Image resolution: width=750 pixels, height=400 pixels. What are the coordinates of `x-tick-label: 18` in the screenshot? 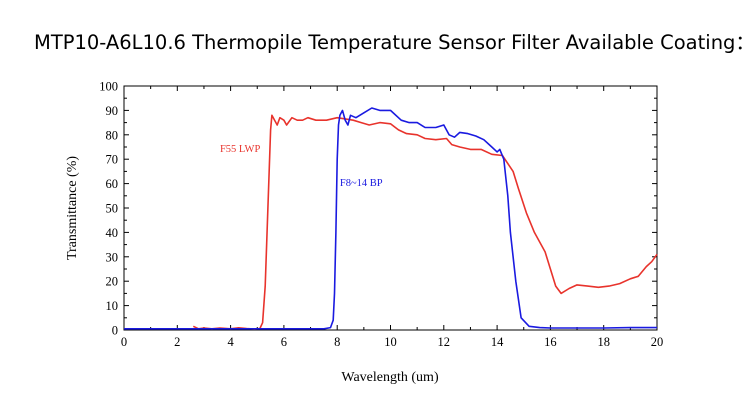 It's located at (603, 342).